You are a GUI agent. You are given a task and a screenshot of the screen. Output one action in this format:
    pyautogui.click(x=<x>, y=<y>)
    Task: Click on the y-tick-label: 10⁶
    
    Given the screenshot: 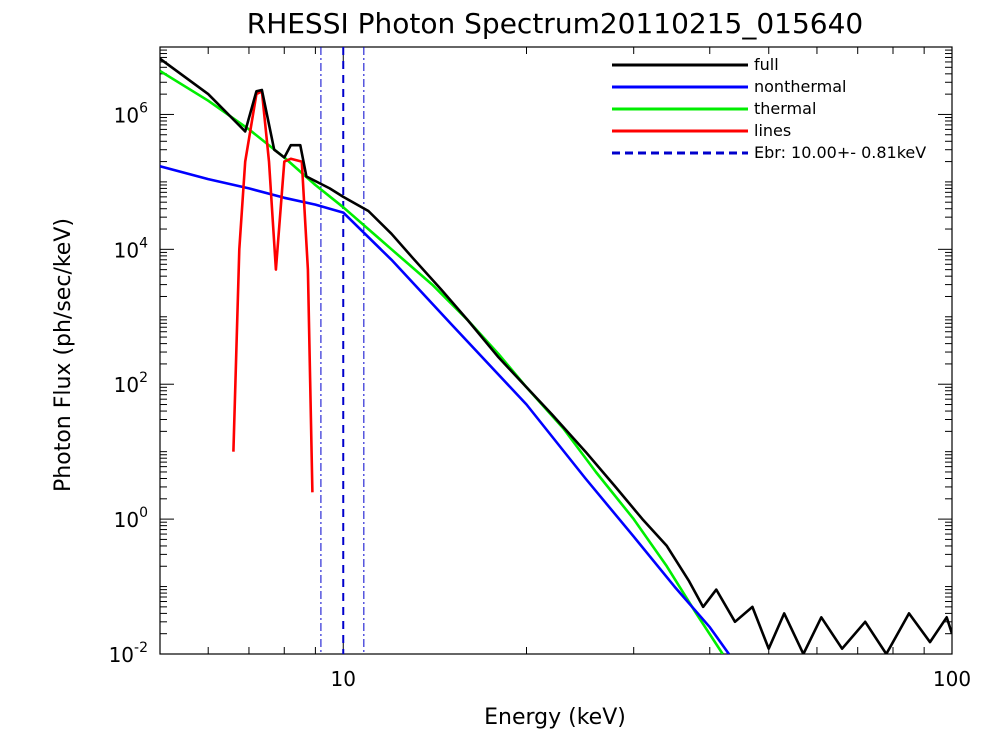 What is the action you would take?
    pyautogui.click(x=131, y=113)
    